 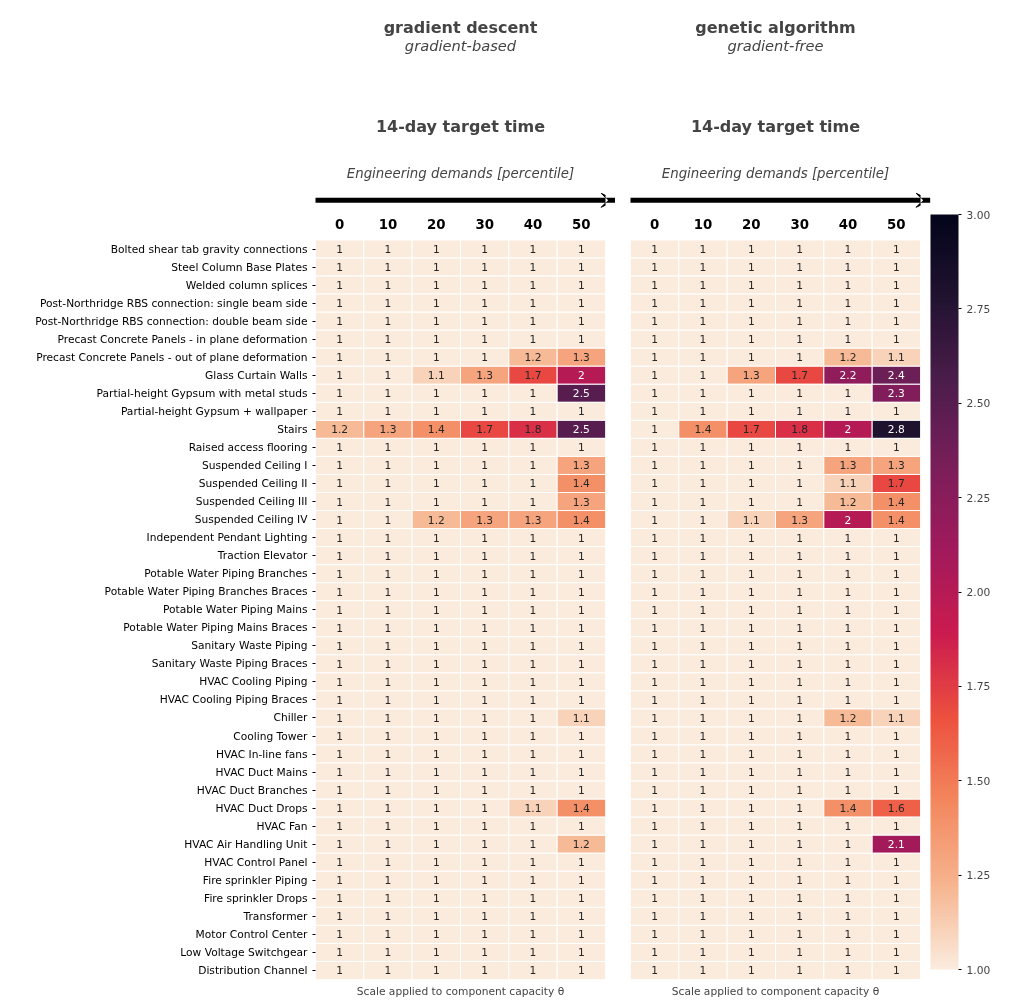 I want to click on y-tick-label: Motor Control Center, so click(x=252, y=934).